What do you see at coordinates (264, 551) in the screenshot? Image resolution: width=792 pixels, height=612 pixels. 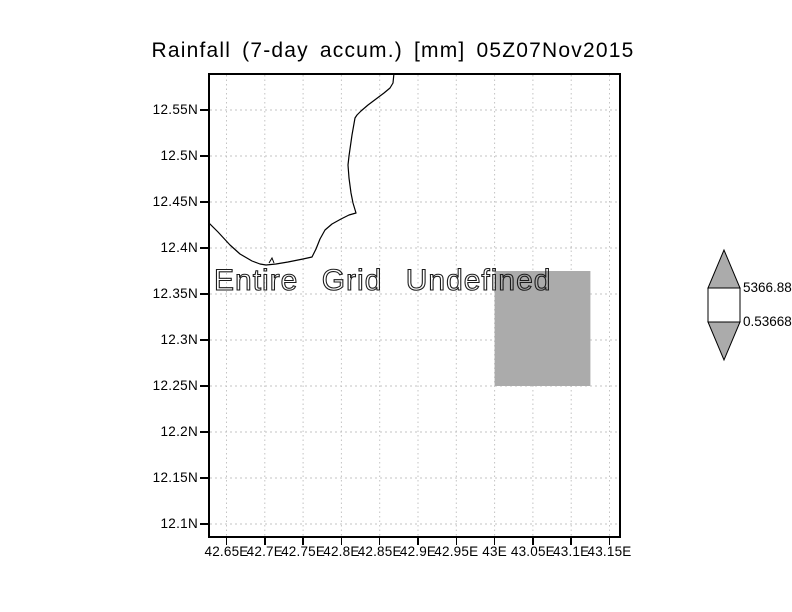 I see `x-tick-label: 42.7E` at bounding box center [264, 551].